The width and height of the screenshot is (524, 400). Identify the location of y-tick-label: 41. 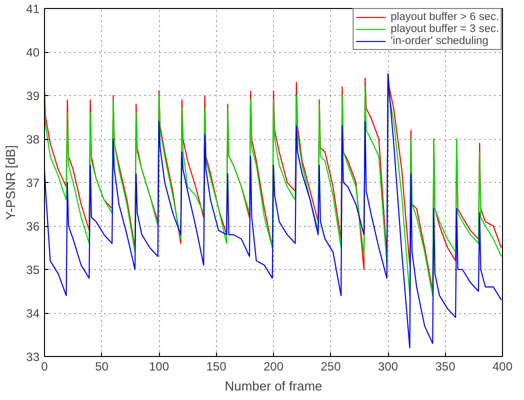
(33, 9).